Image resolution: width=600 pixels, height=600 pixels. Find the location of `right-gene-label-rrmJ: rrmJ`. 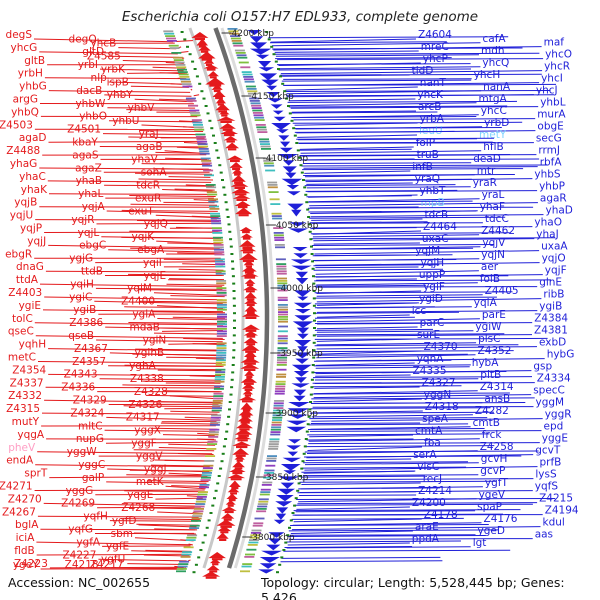

right-gene-label-rrmJ: rrmJ is located at coordinates (549, 151).